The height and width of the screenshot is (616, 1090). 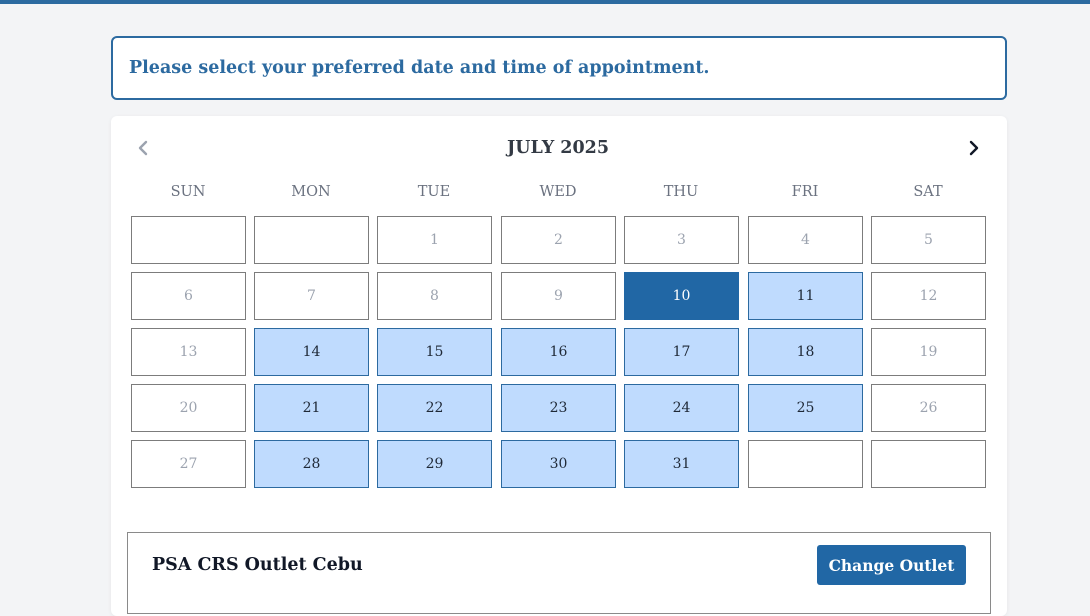 What do you see at coordinates (805, 192) in the screenshot?
I see `weekday-fri: FRI` at bounding box center [805, 192].